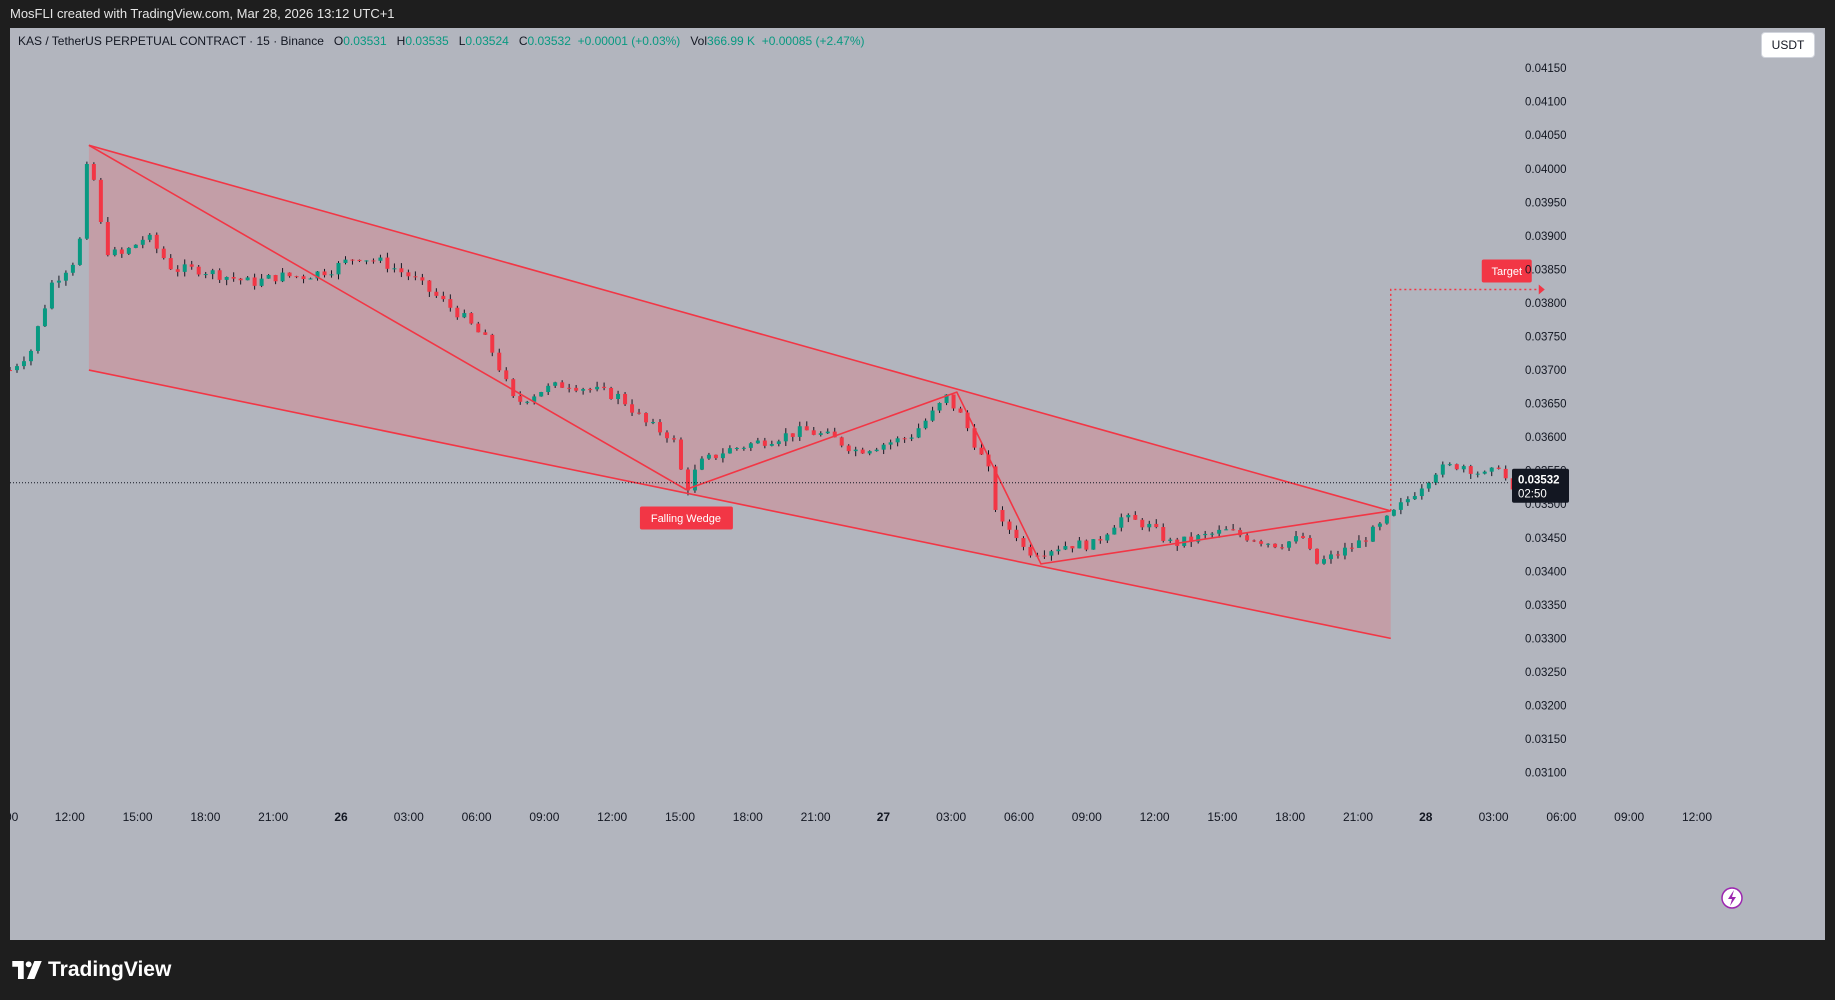 The image size is (1835, 1000). Describe the element at coordinates (1546, 639) in the screenshot. I see `y-axis-tick-label: 0.03300` at that location.